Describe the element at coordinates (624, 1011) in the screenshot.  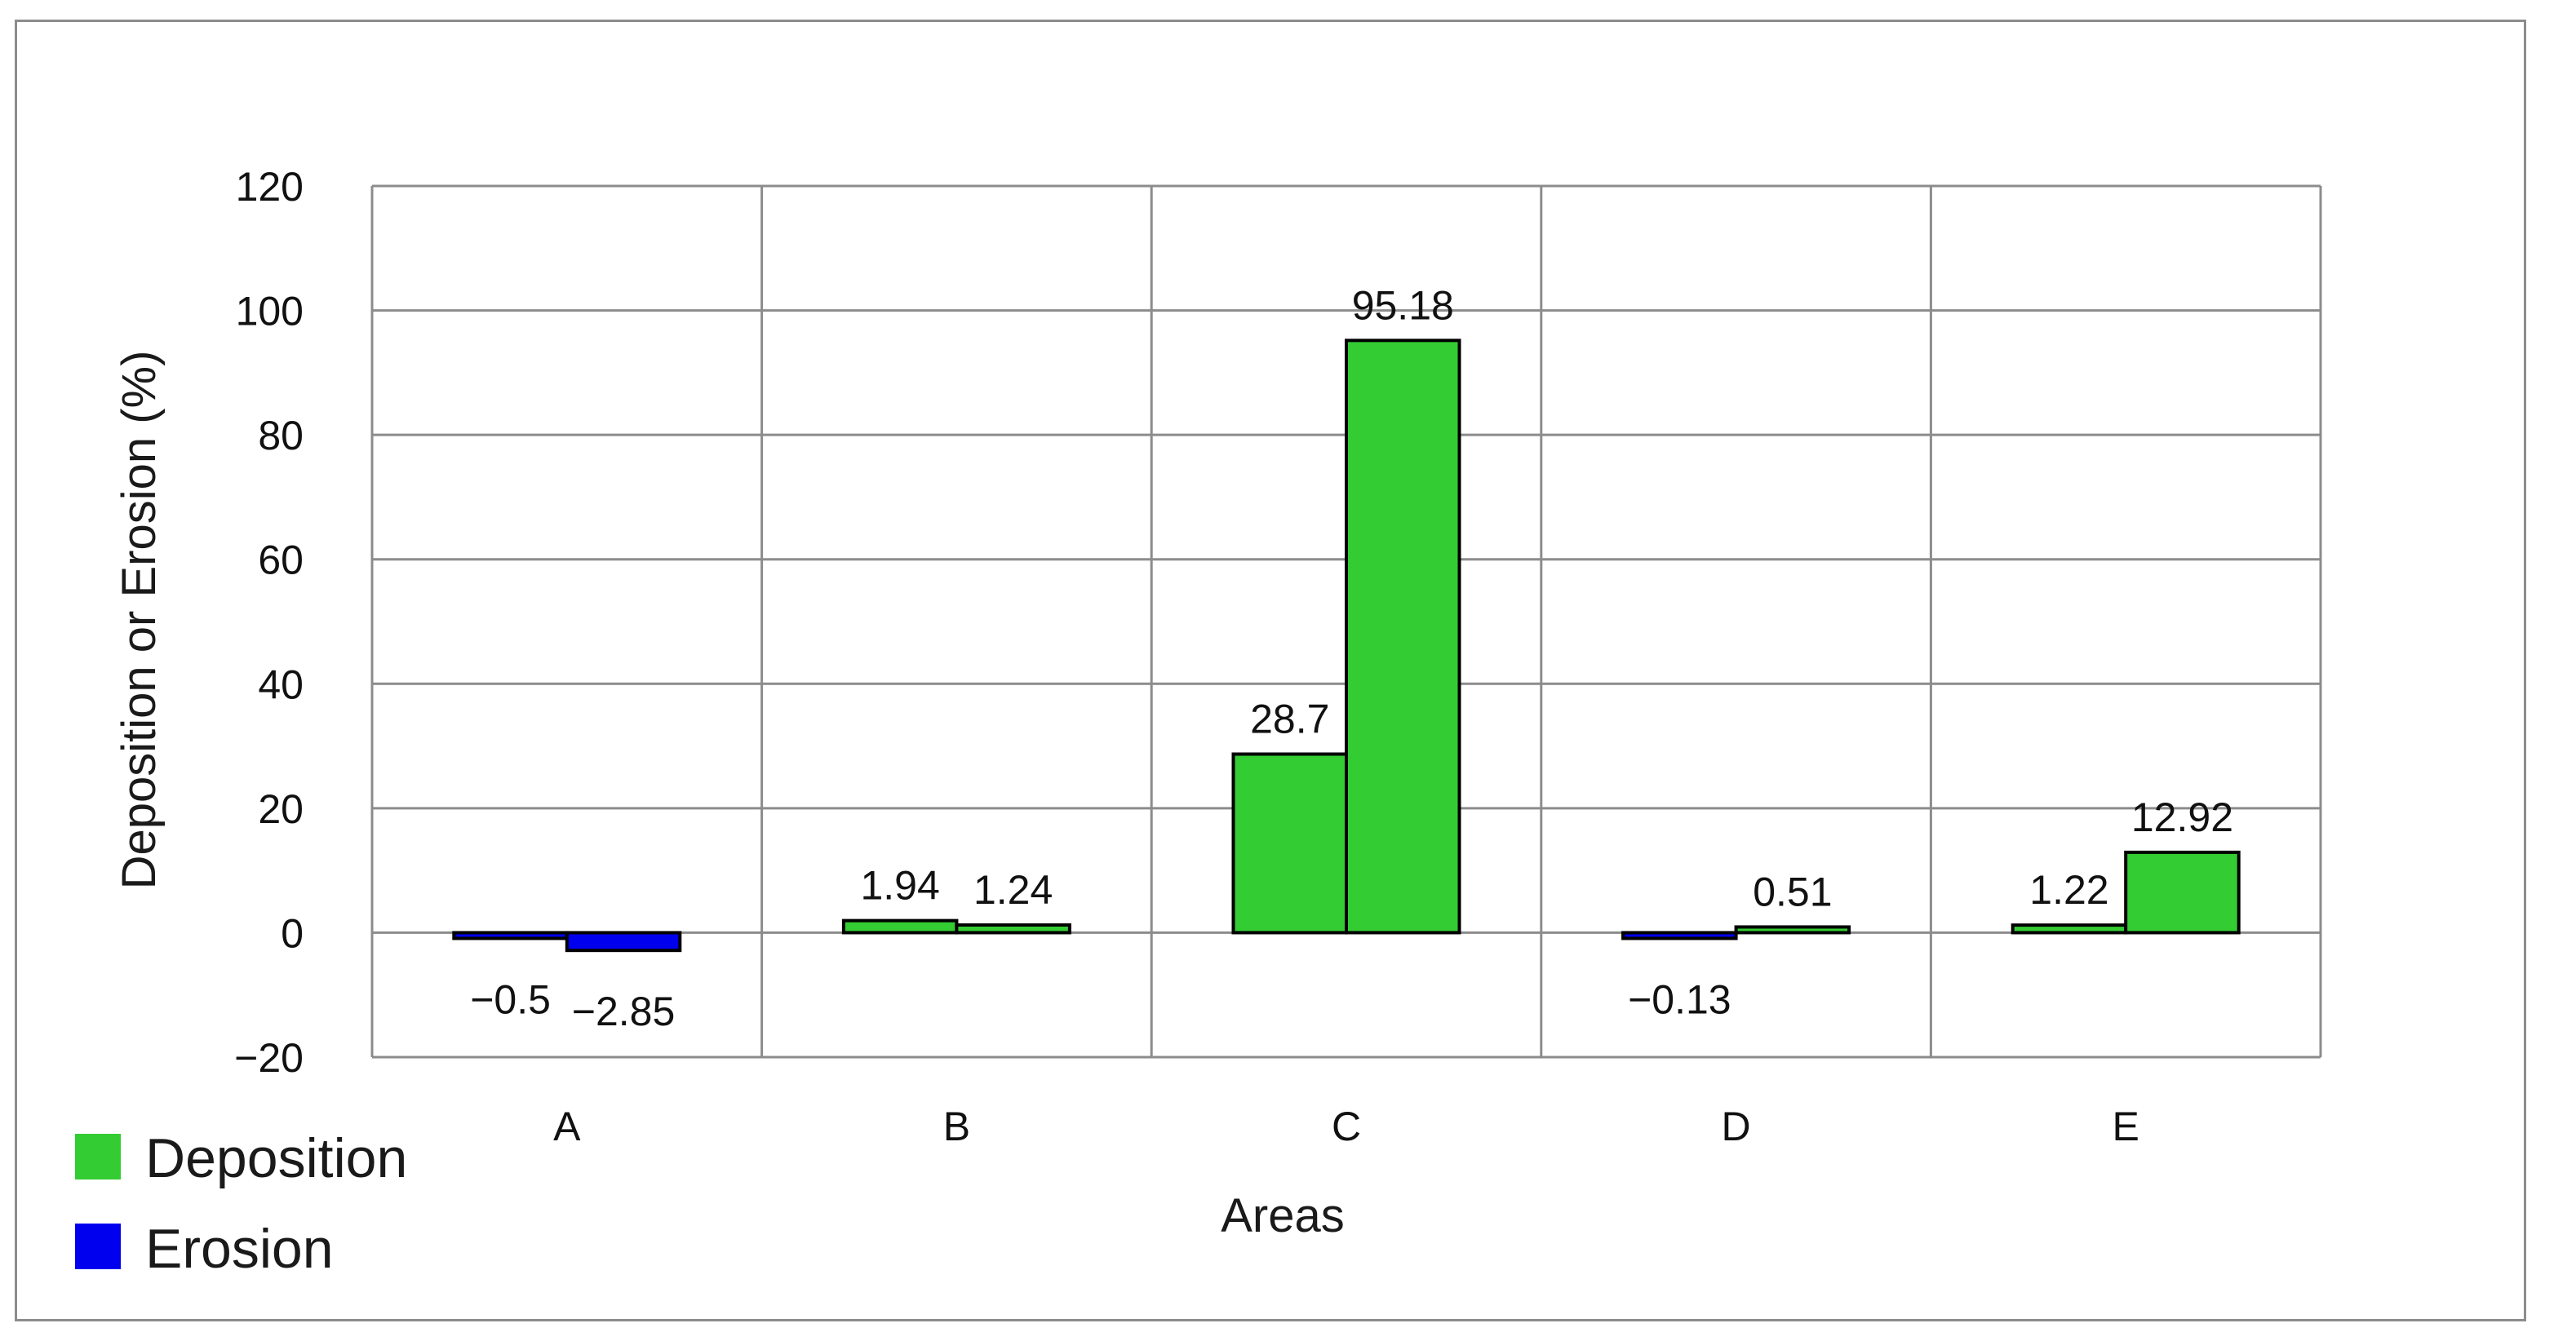
I see `data-label-s2-a: −2.85` at that location.